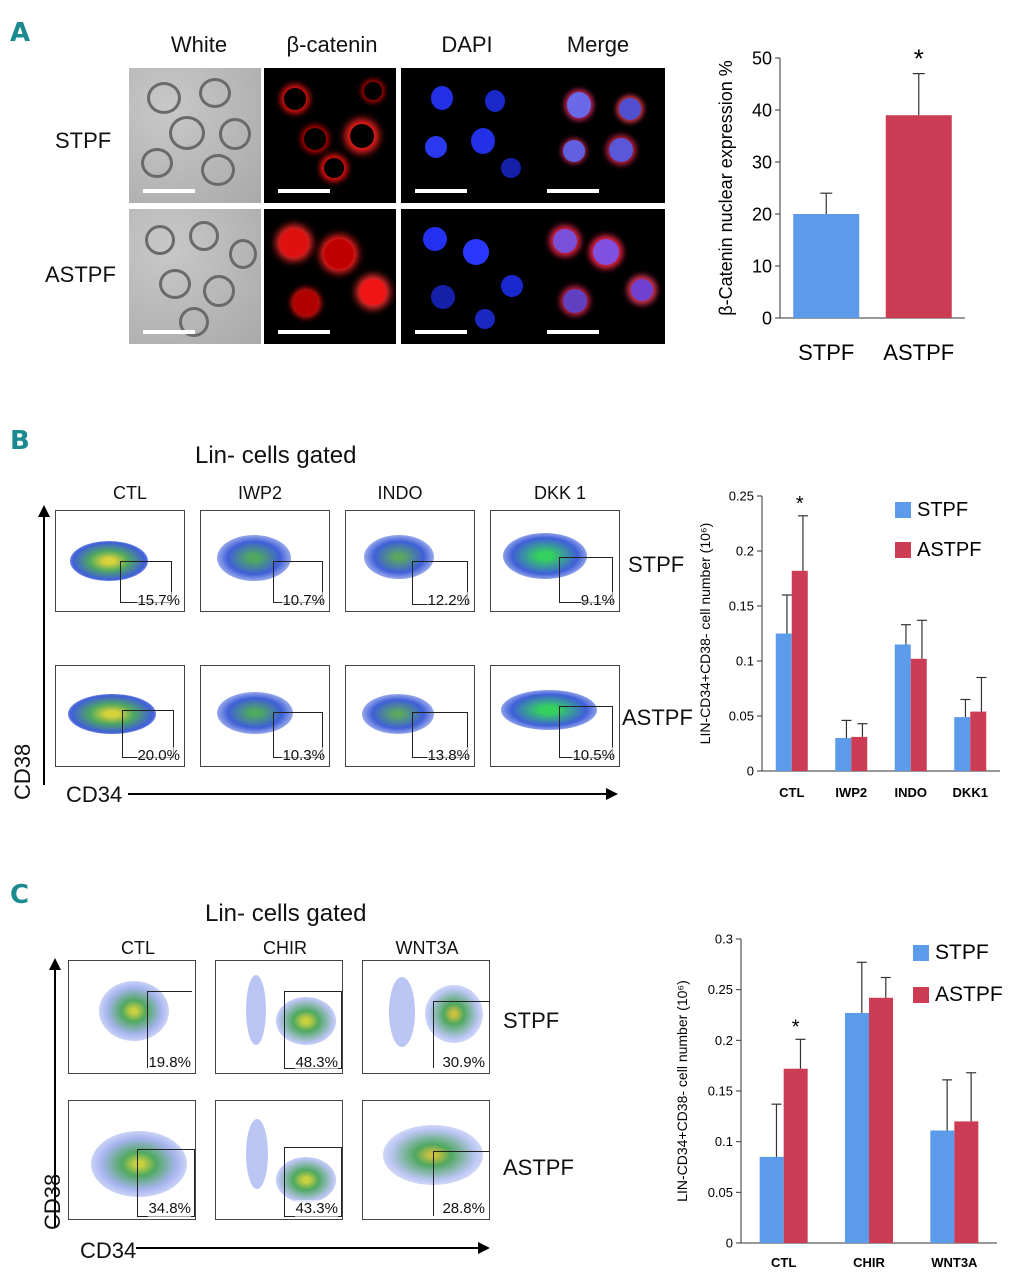  Describe the element at coordinates (799, 670) in the screenshot. I see `bar-astpf-ctl` at that location.